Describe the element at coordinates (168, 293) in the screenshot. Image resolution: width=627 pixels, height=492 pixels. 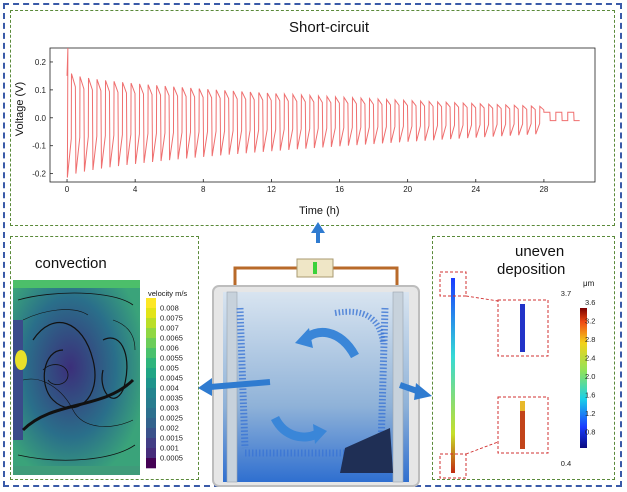
I see `velocity-colorbar-label: velocity m/s` at that location.